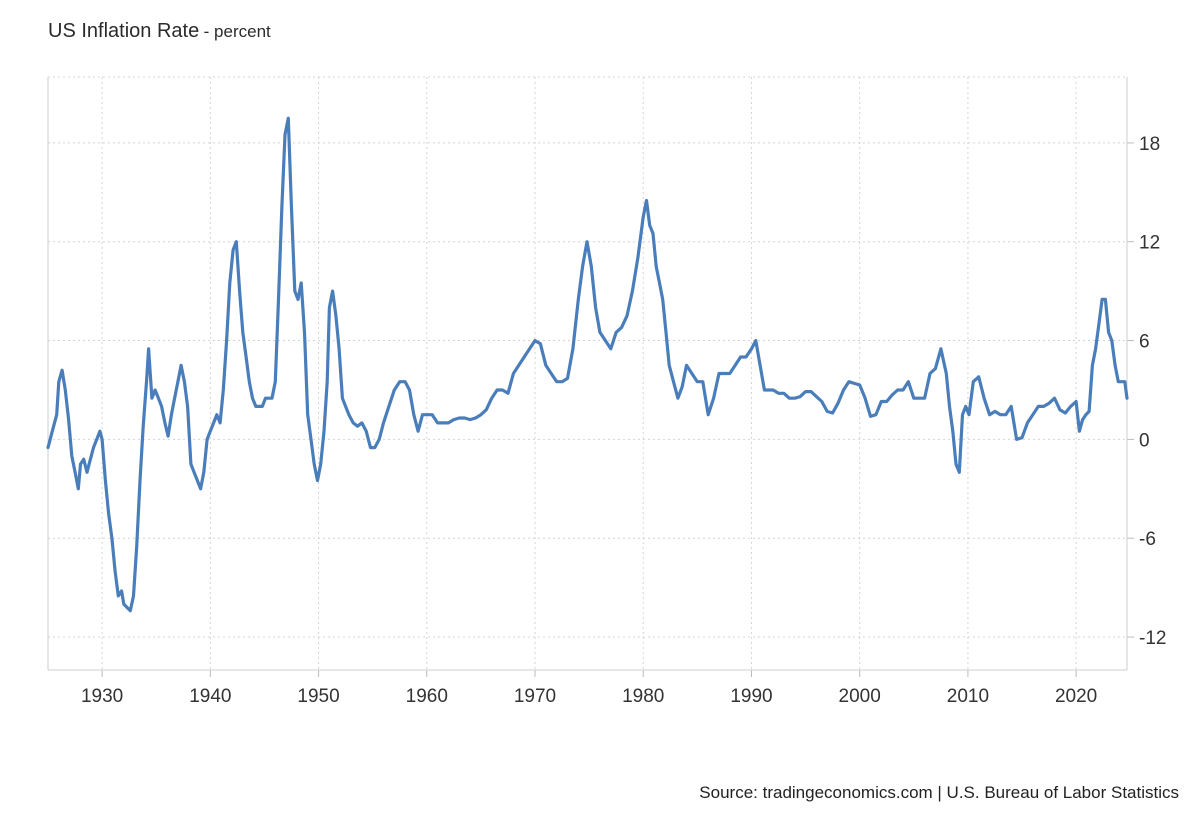 This screenshot has width=1200, height=820. What do you see at coordinates (210, 696) in the screenshot?
I see `x-tick-label: 1940` at bounding box center [210, 696].